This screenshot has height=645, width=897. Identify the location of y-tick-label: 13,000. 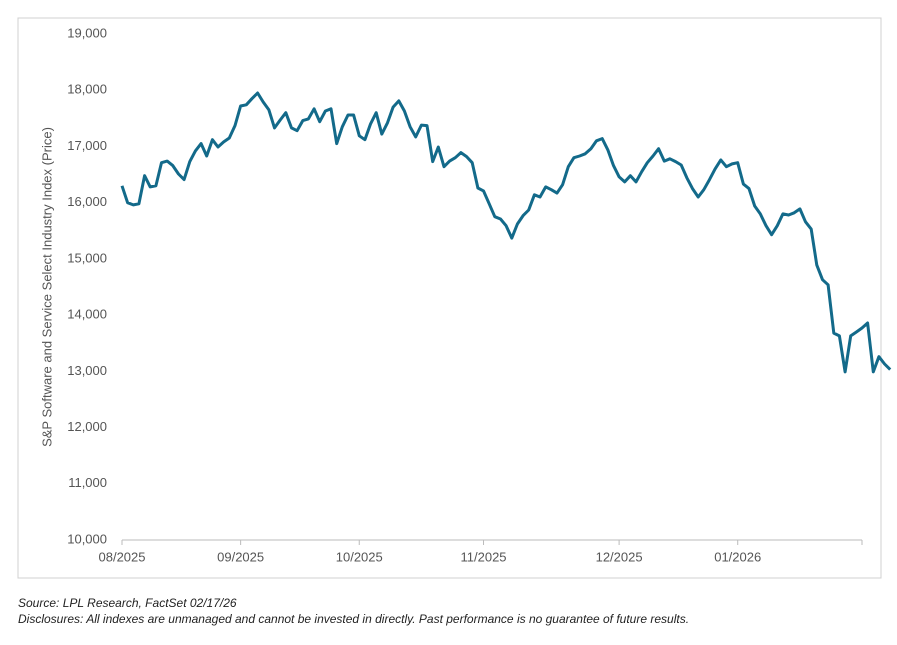
(87, 370).